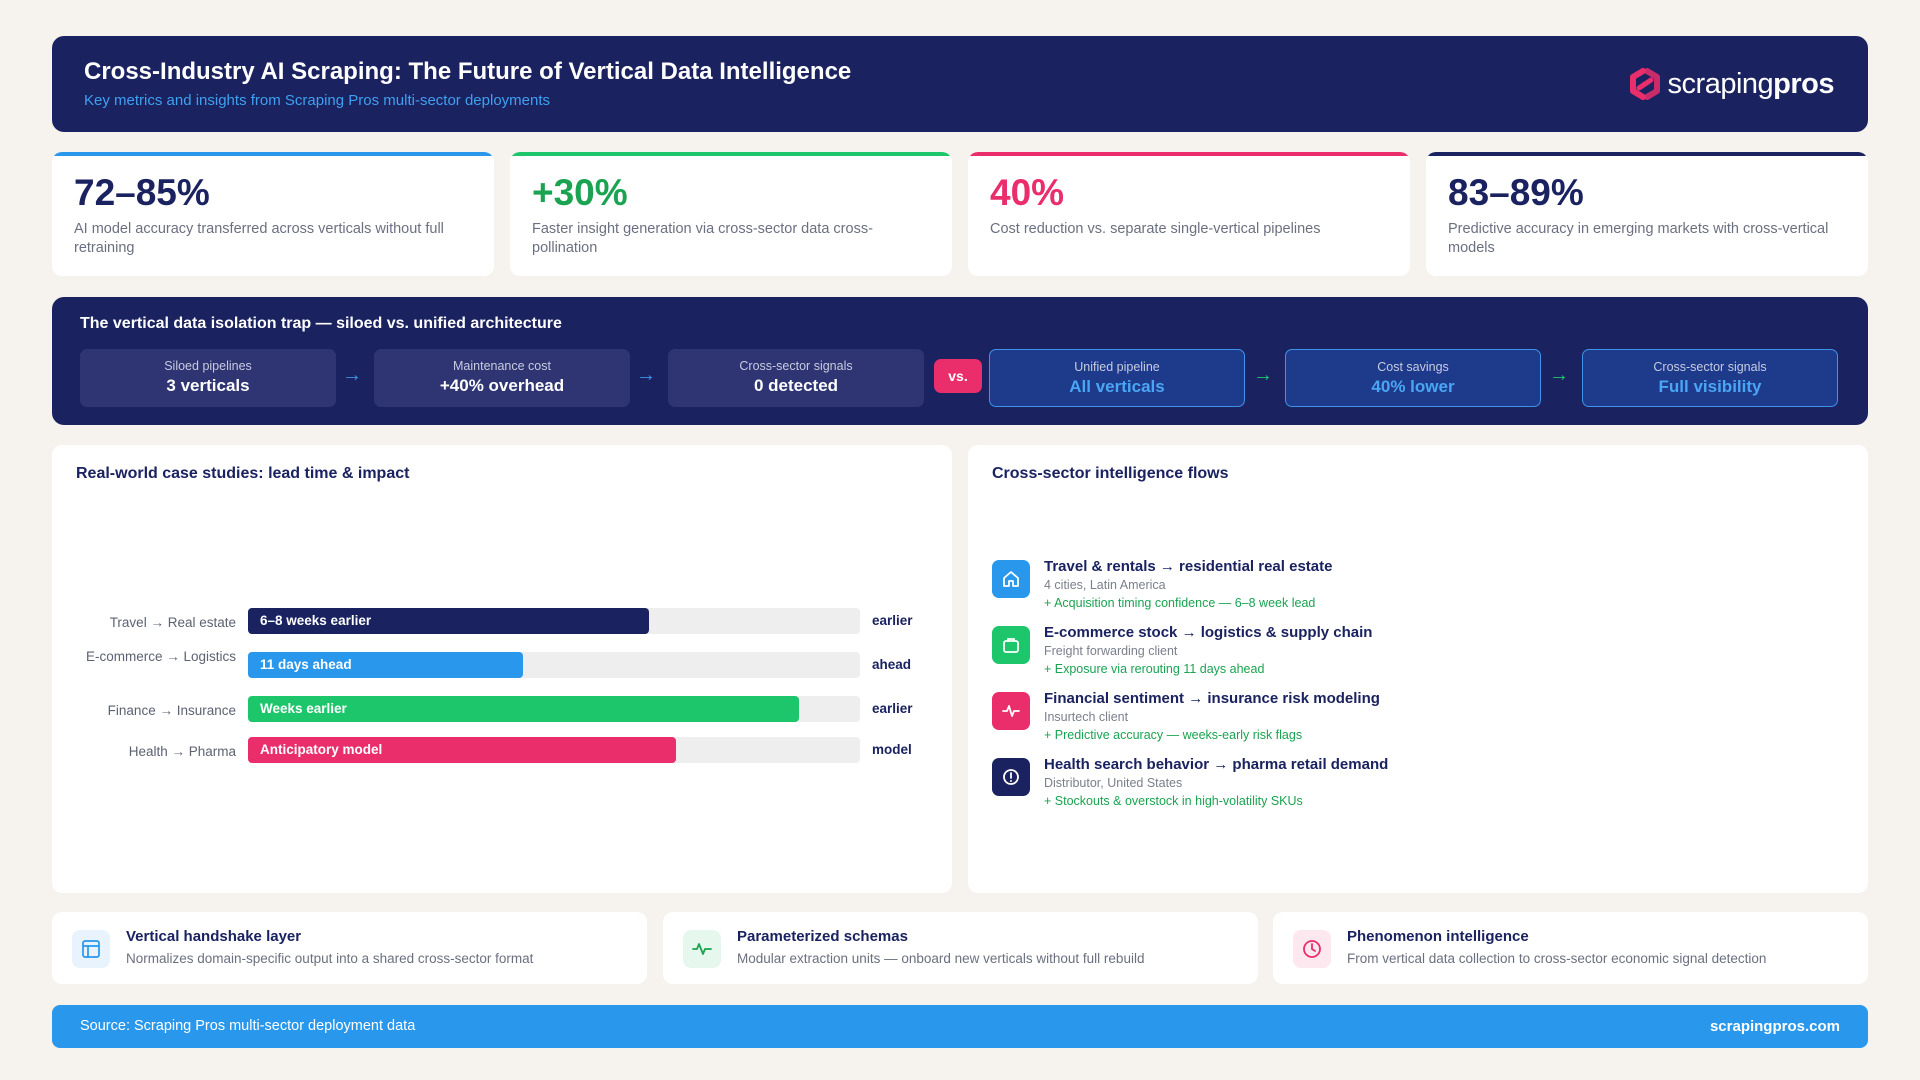 Image resolution: width=1920 pixels, height=1080 pixels. I want to click on versus-badge: vs., so click(958, 376).